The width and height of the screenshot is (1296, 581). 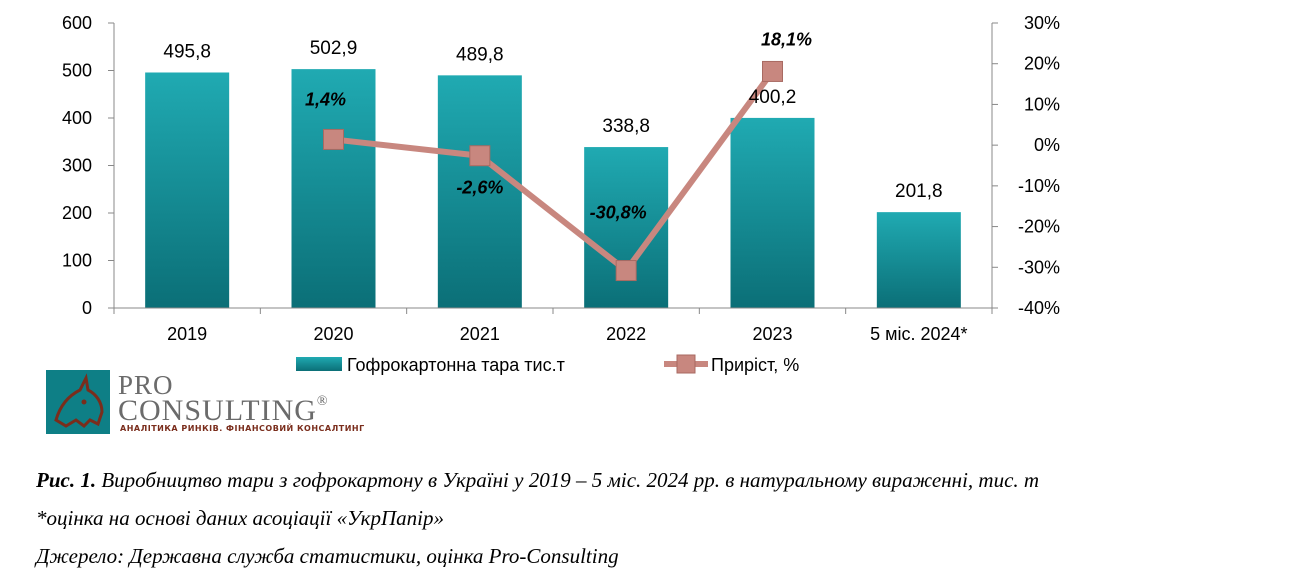 I want to click on line-series, so click(x=553, y=171).